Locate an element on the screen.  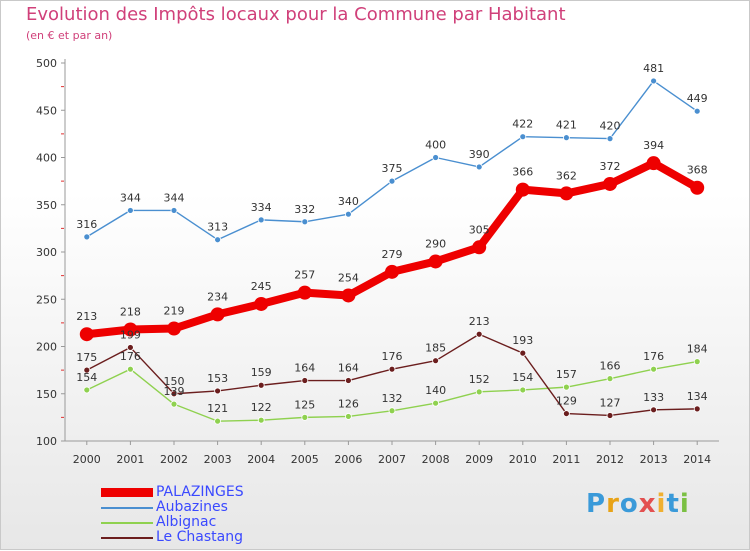
data-label: 166 is located at coordinates (610, 366).